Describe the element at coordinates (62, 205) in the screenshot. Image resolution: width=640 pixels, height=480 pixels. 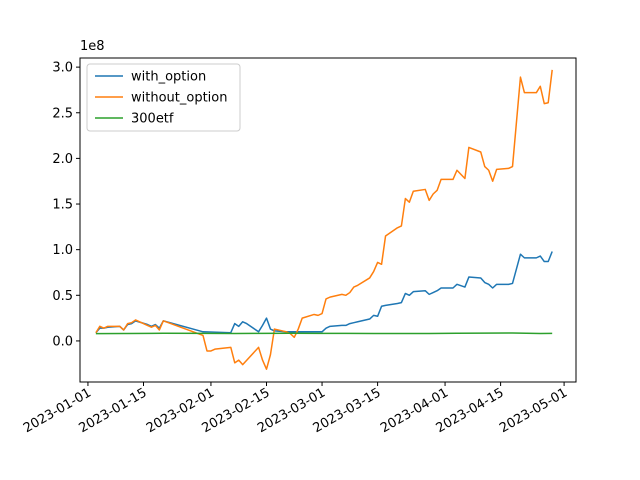
I see `y-tick-label: 1.5` at that location.